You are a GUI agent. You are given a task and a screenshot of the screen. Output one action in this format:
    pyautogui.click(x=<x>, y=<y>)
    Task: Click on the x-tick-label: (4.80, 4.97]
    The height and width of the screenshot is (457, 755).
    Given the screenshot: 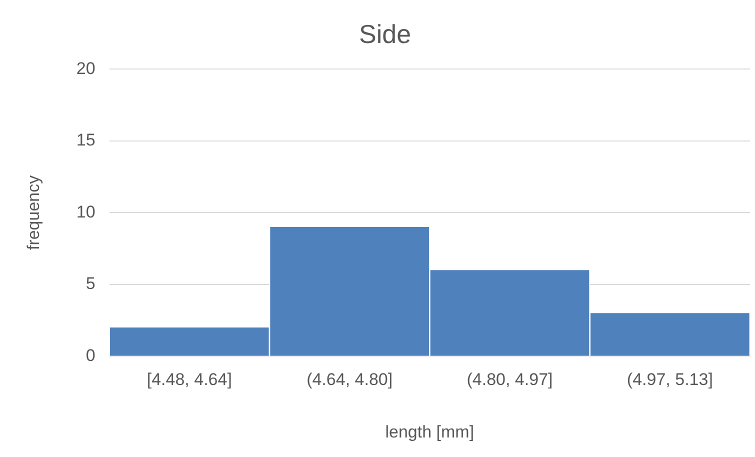 What is the action you would take?
    pyautogui.click(x=509, y=380)
    